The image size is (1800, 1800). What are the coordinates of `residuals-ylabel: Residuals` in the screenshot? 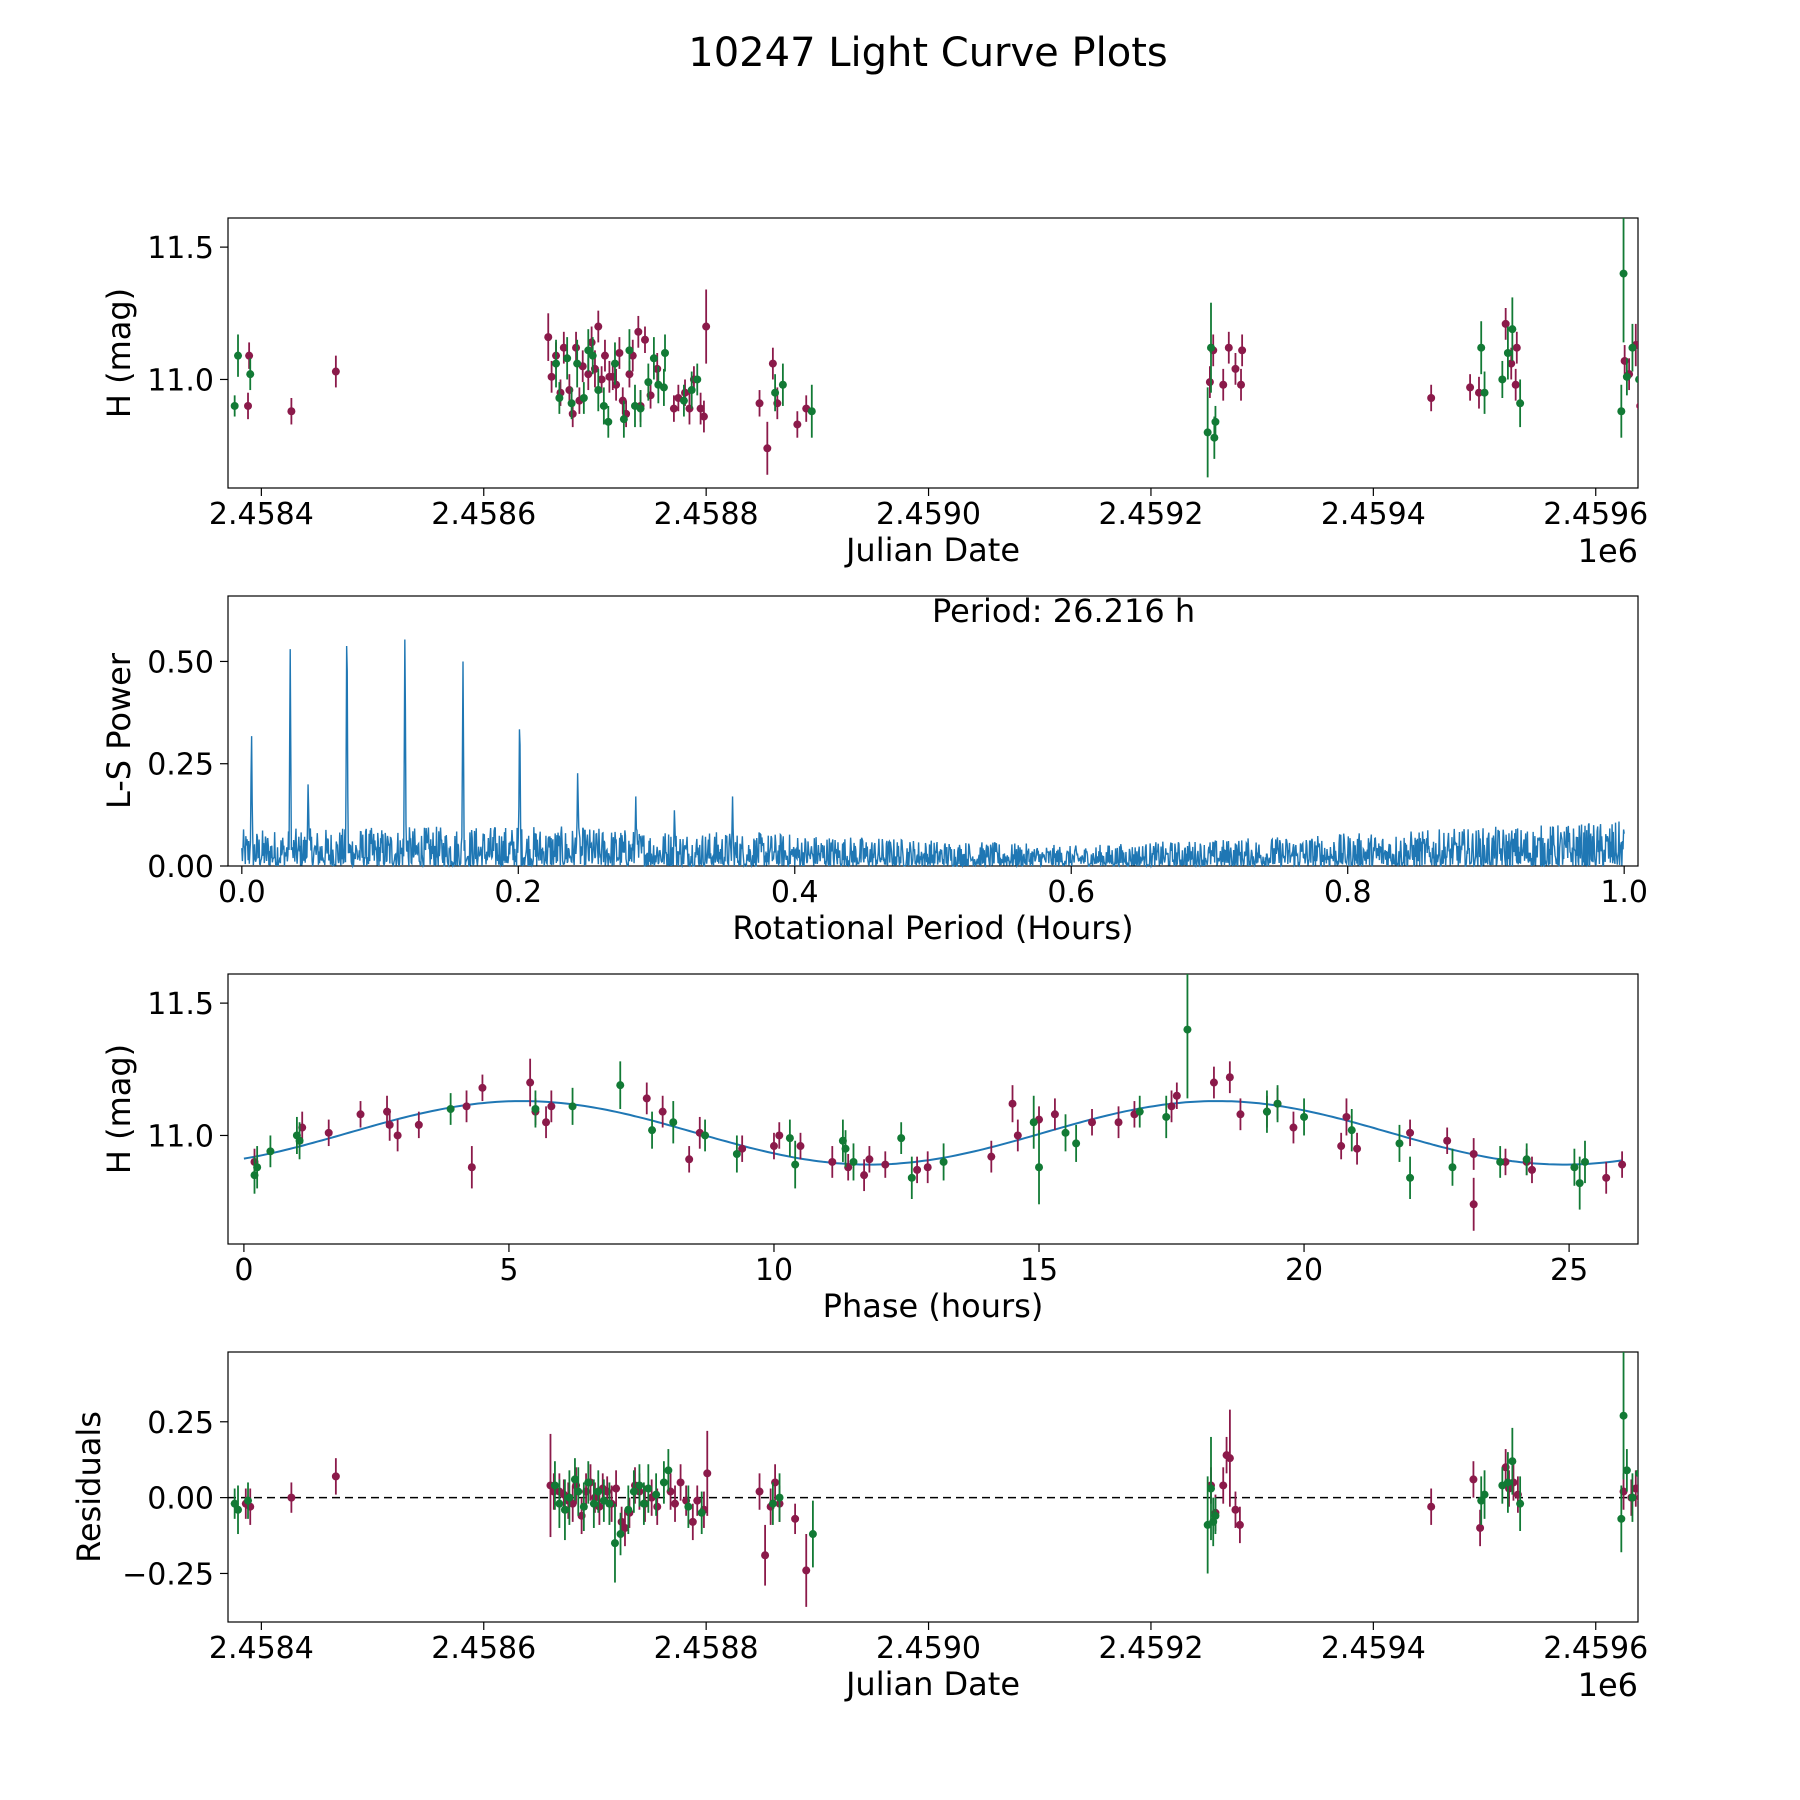 It's located at (89, 1487).